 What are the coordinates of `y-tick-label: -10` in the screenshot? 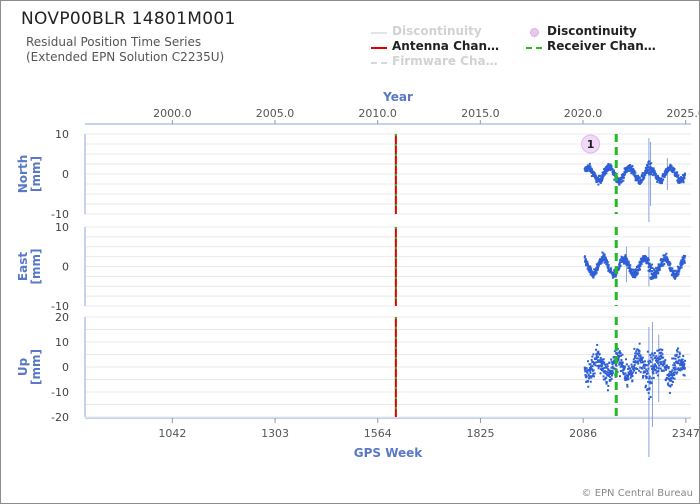 It's located at (60, 214).